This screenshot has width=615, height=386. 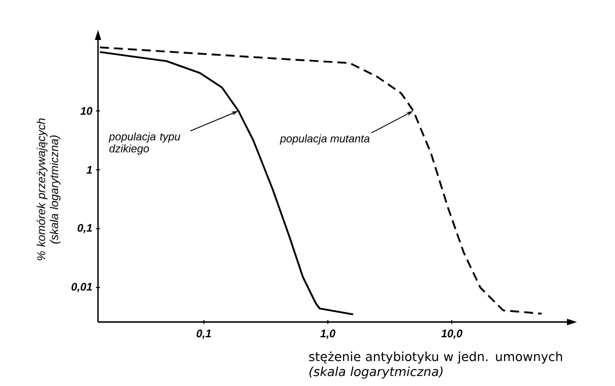 What do you see at coordinates (89, 170) in the screenshot?
I see `y-tick-label: 1` at bounding box center [89, 170].